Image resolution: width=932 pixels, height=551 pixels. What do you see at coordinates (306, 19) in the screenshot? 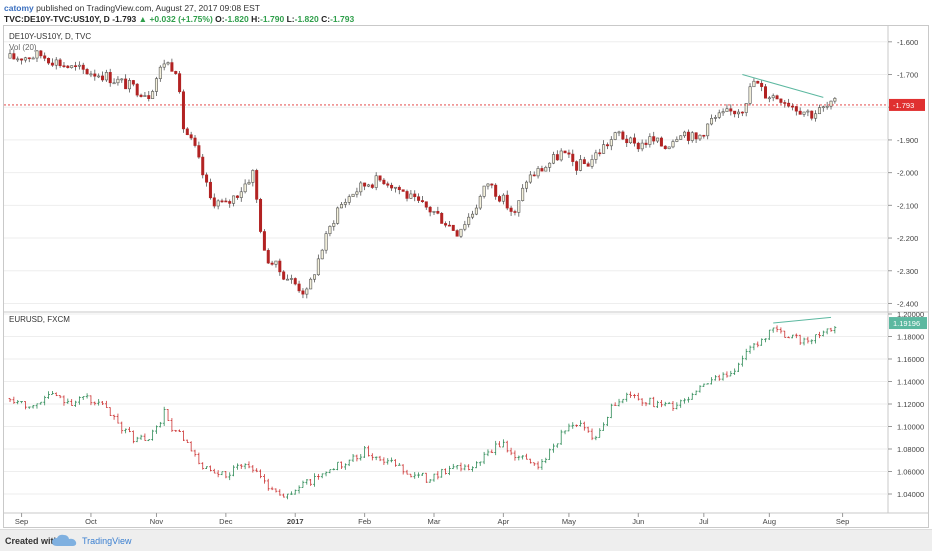
I see `low-value: -1.820` at bounding box center [306, 19].